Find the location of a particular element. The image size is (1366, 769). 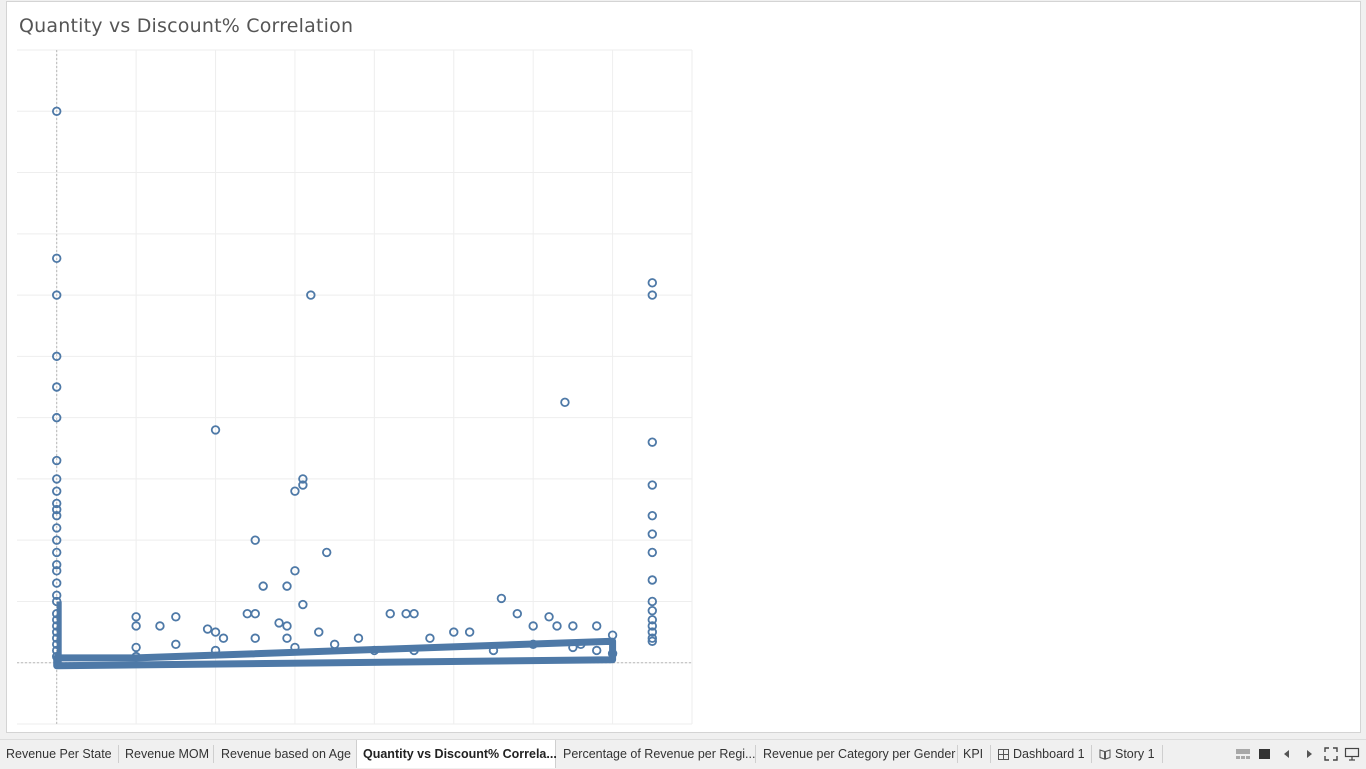

filmstrip-view-icon is located at coordinates (1243, 754).